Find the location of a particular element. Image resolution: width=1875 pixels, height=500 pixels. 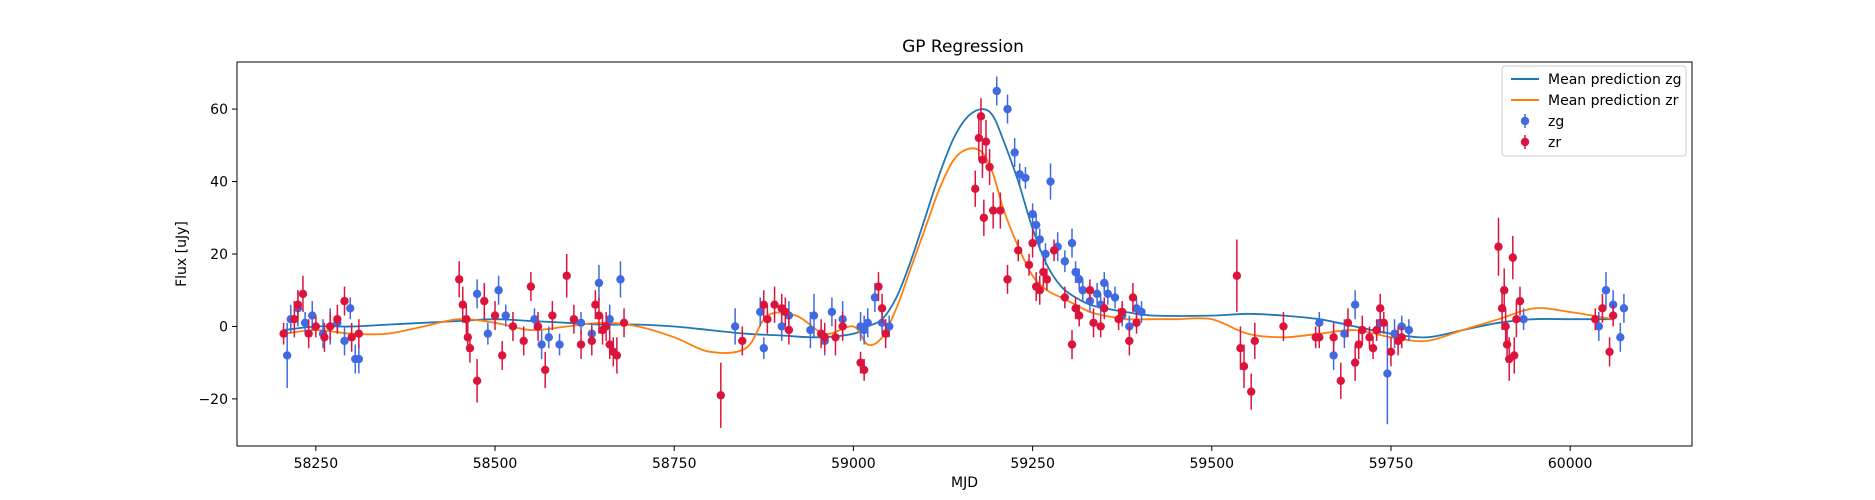

y-tick-label: 20 is located at coordinates (219, 255).